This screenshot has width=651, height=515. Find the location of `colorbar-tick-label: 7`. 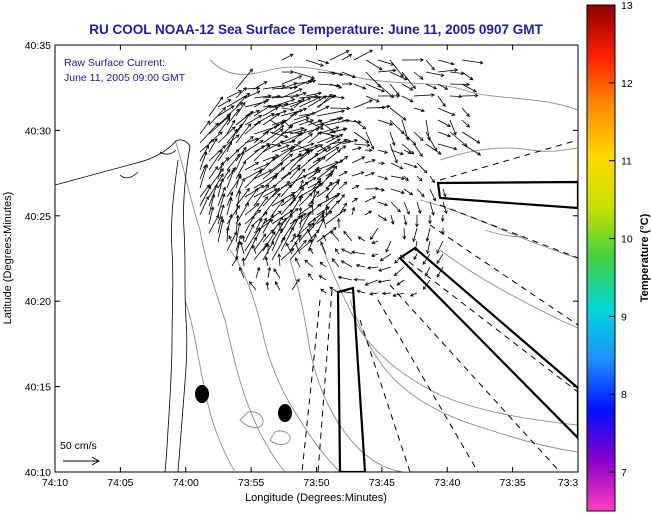

colorbar-tick-label: 7 is located at coordinates (624, 473).